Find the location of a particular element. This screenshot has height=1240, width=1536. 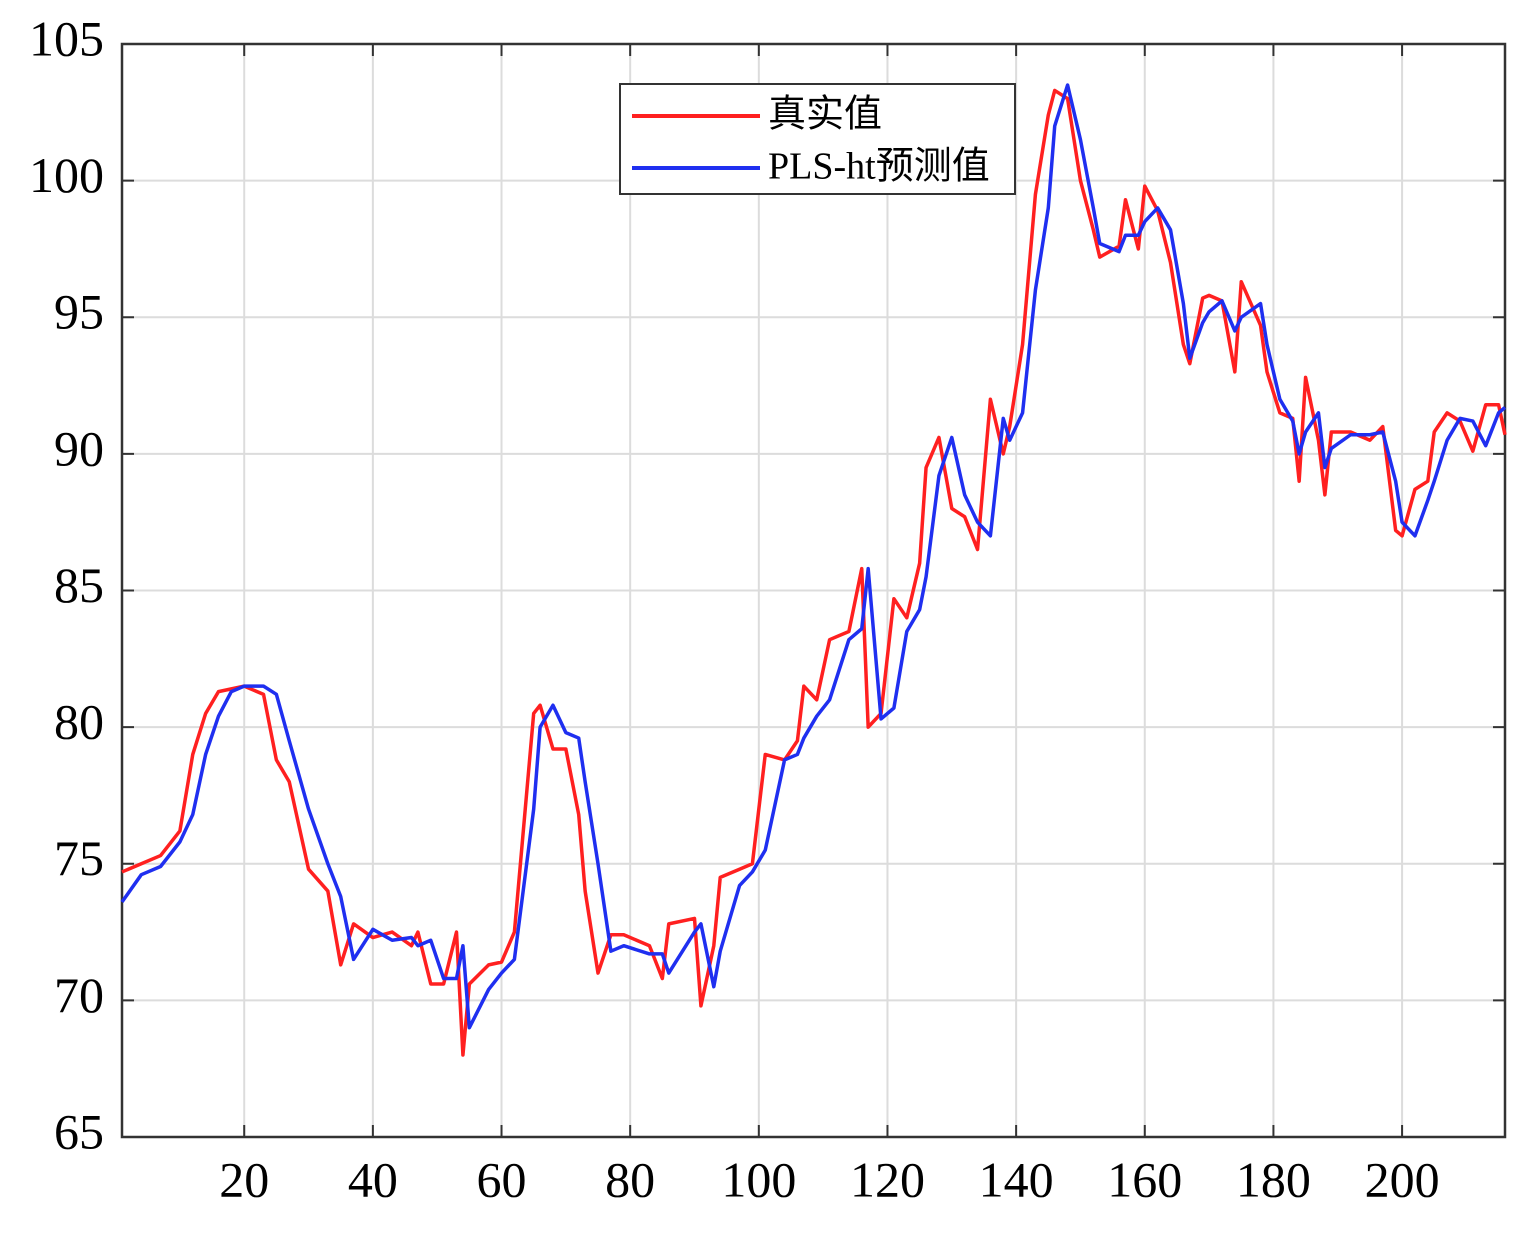

x-tick-label: 140 is located at coordinates (1016, 1179).